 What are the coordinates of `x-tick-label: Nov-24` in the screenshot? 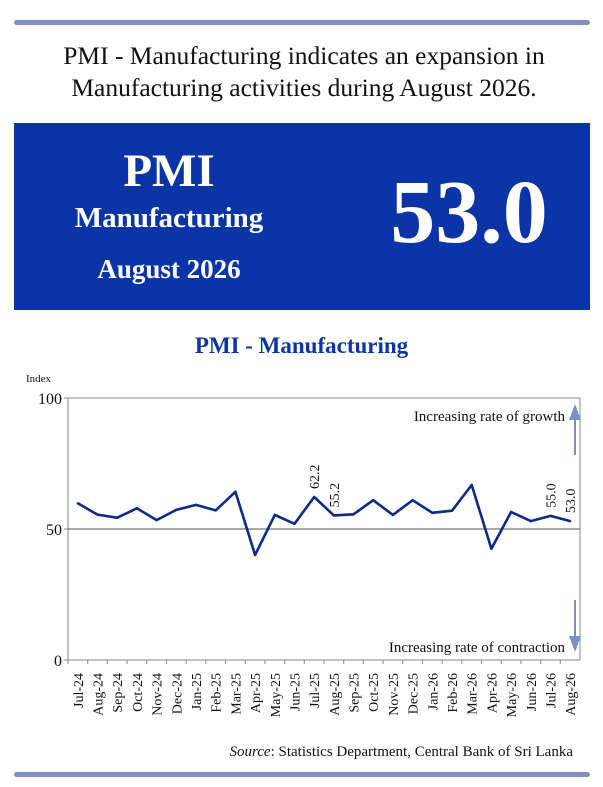 It's located at (158, 694).